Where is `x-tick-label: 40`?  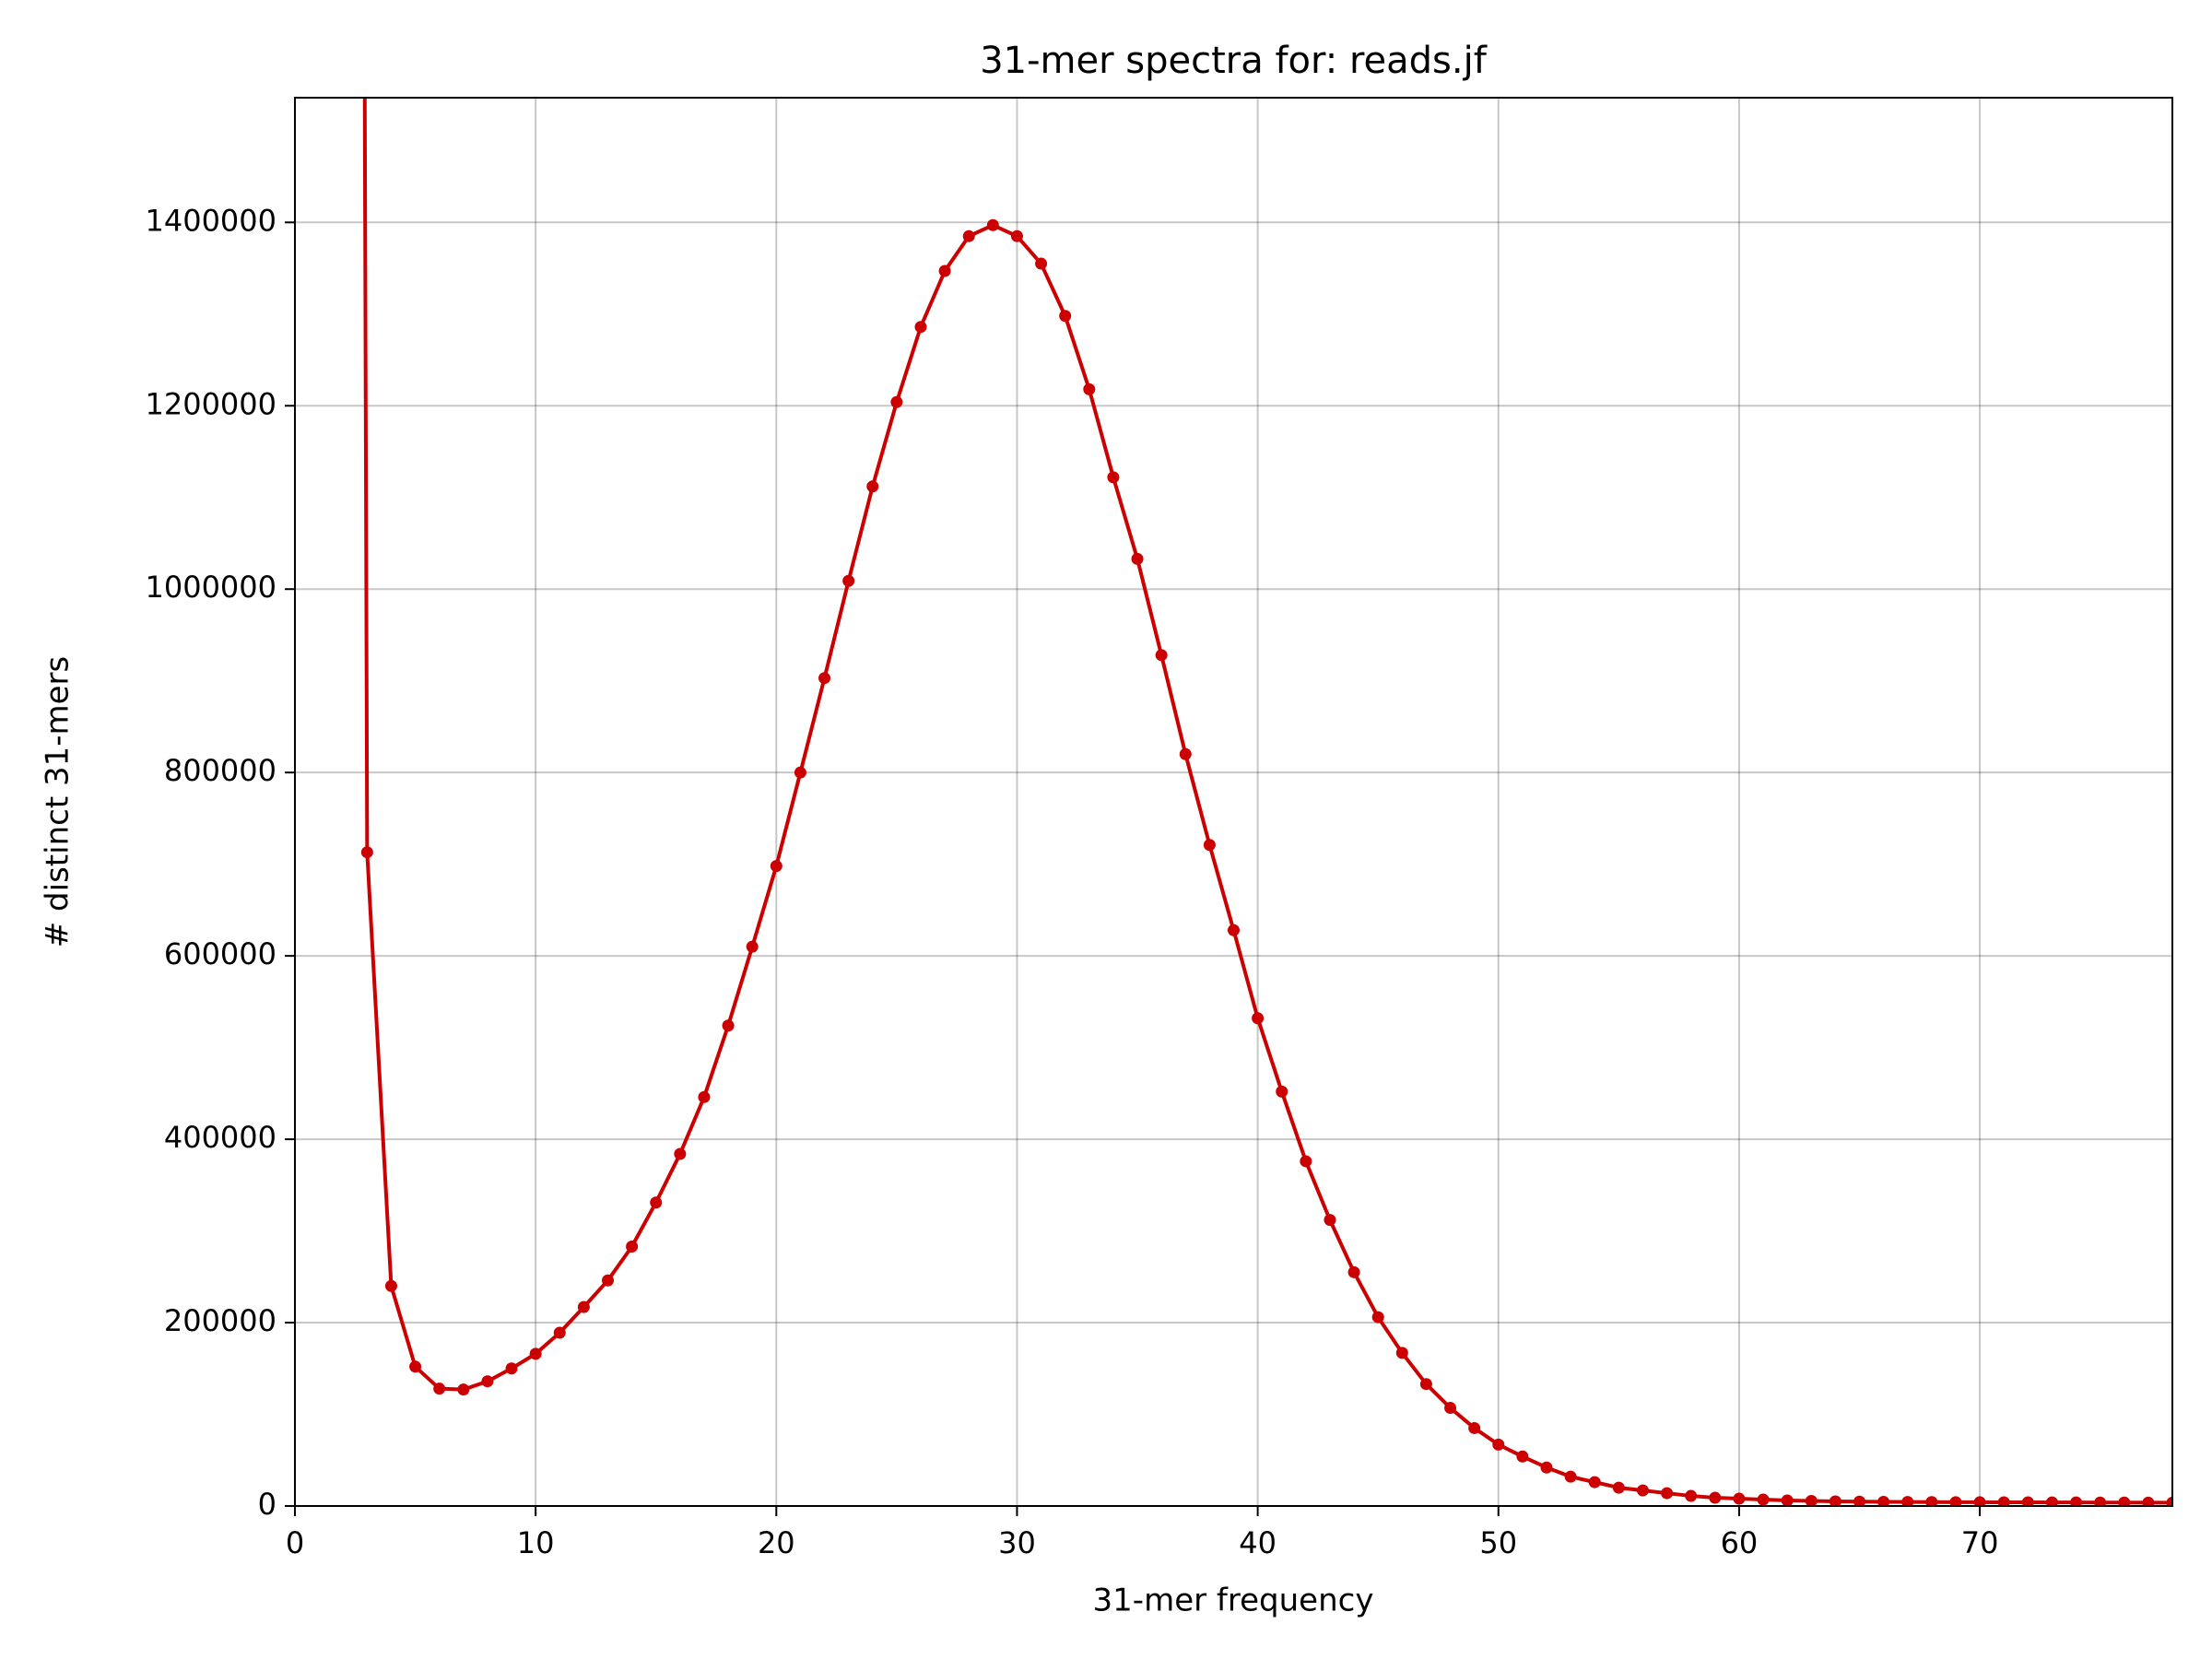 x-tick-label: 40 is located at coordinates (1258, 1542).